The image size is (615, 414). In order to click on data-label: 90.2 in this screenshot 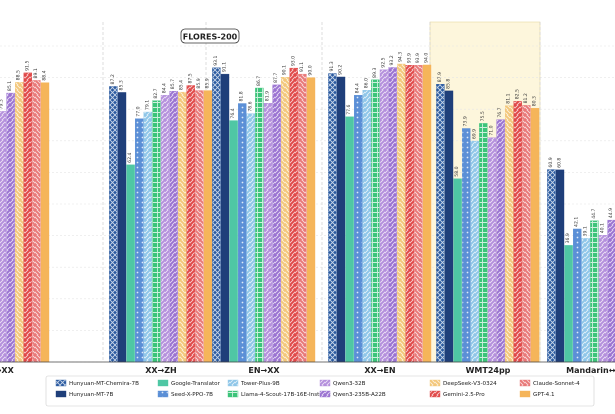, I will do `click(341, 70)`.